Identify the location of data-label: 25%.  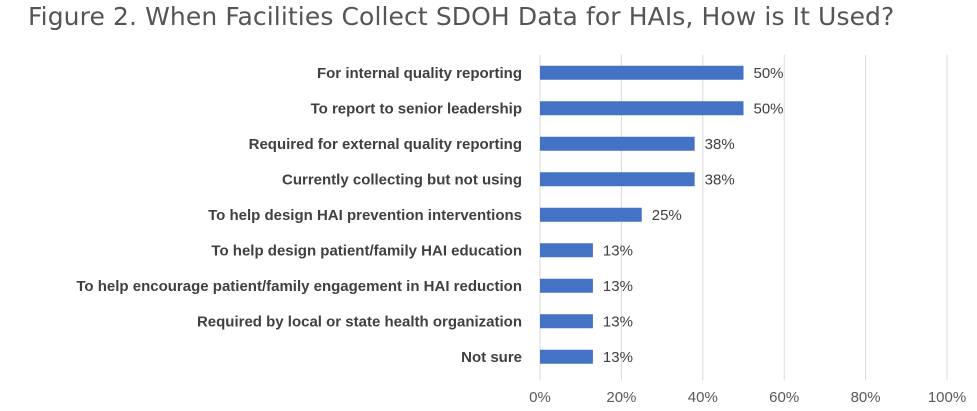
(667, 215).